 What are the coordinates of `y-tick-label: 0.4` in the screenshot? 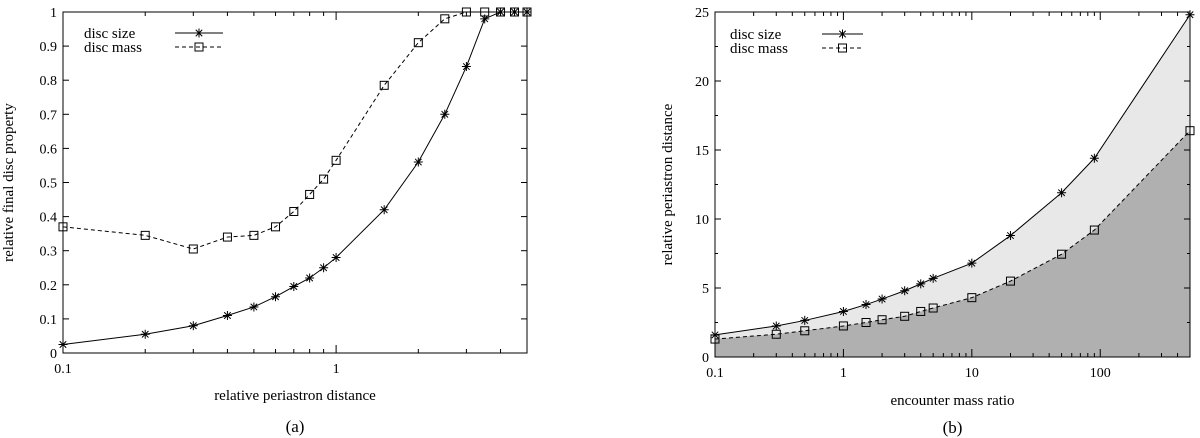 It's located at (49, 218).